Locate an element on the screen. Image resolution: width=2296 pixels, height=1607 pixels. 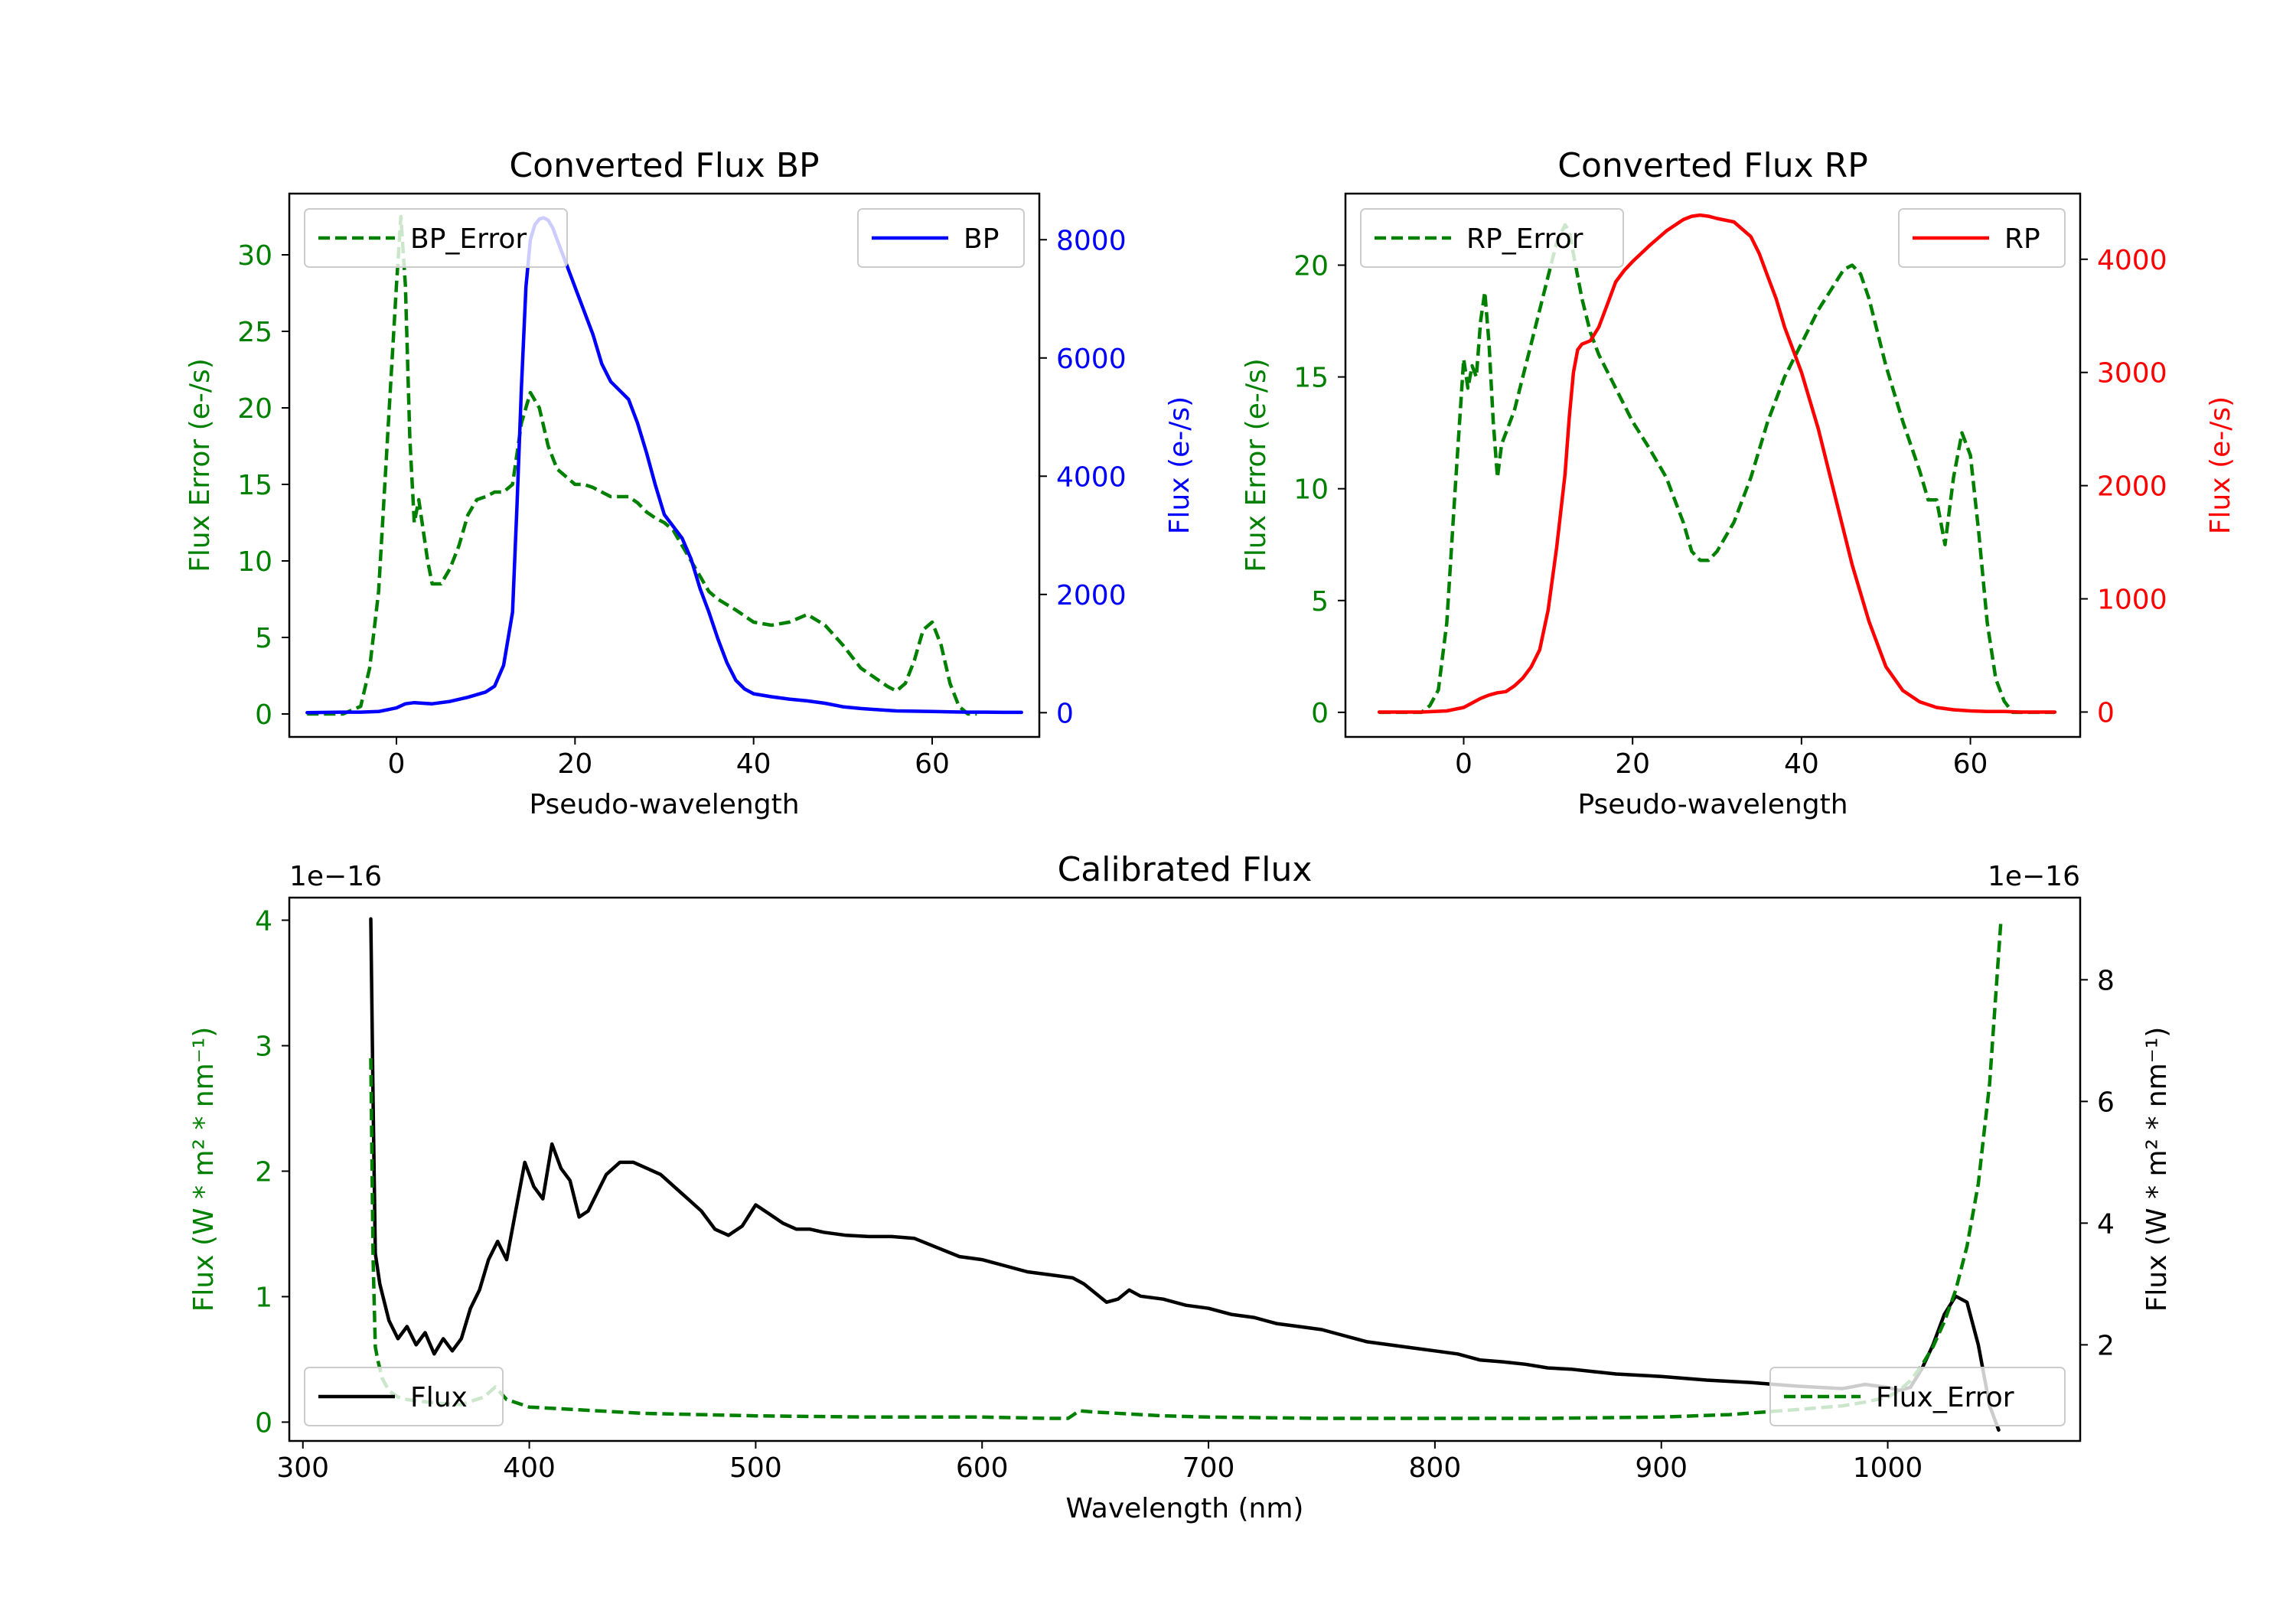
cal-xtick-label: 1000 is located at coordinates (1888, 1468).